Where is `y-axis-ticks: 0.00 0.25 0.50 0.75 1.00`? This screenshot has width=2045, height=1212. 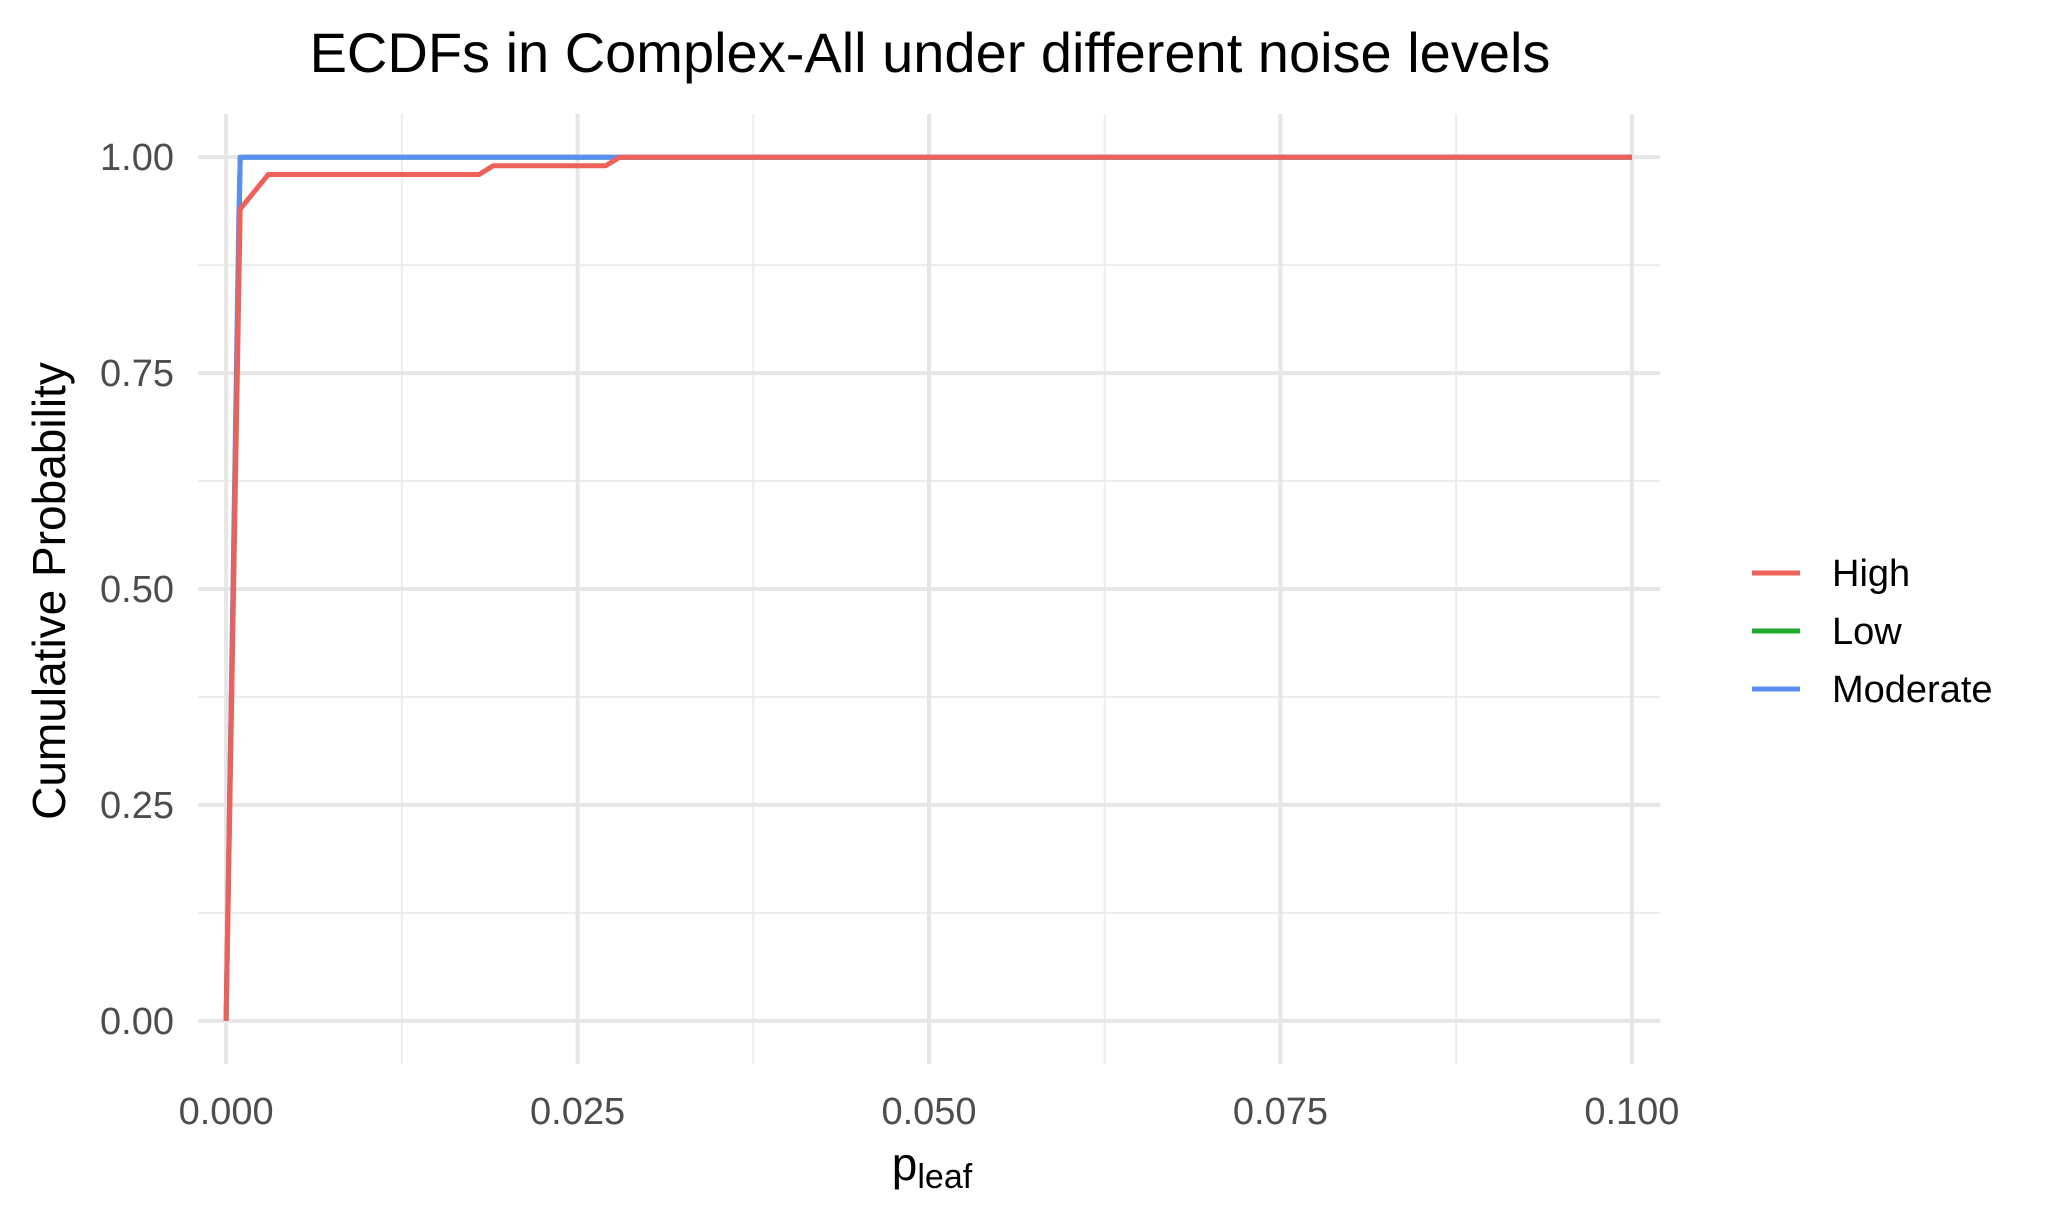
y-axis-ticks: 0.00 0.25 0.50 0.75 1.00 is located at coordinates (137, 590).